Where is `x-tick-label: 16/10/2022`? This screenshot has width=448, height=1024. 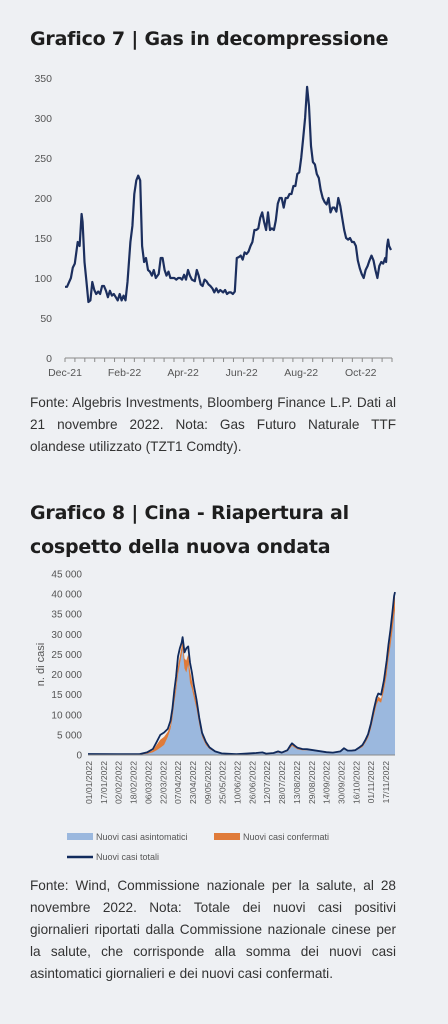
x-tick-label: 16/10/2022 is located at coordinates (356, 782).